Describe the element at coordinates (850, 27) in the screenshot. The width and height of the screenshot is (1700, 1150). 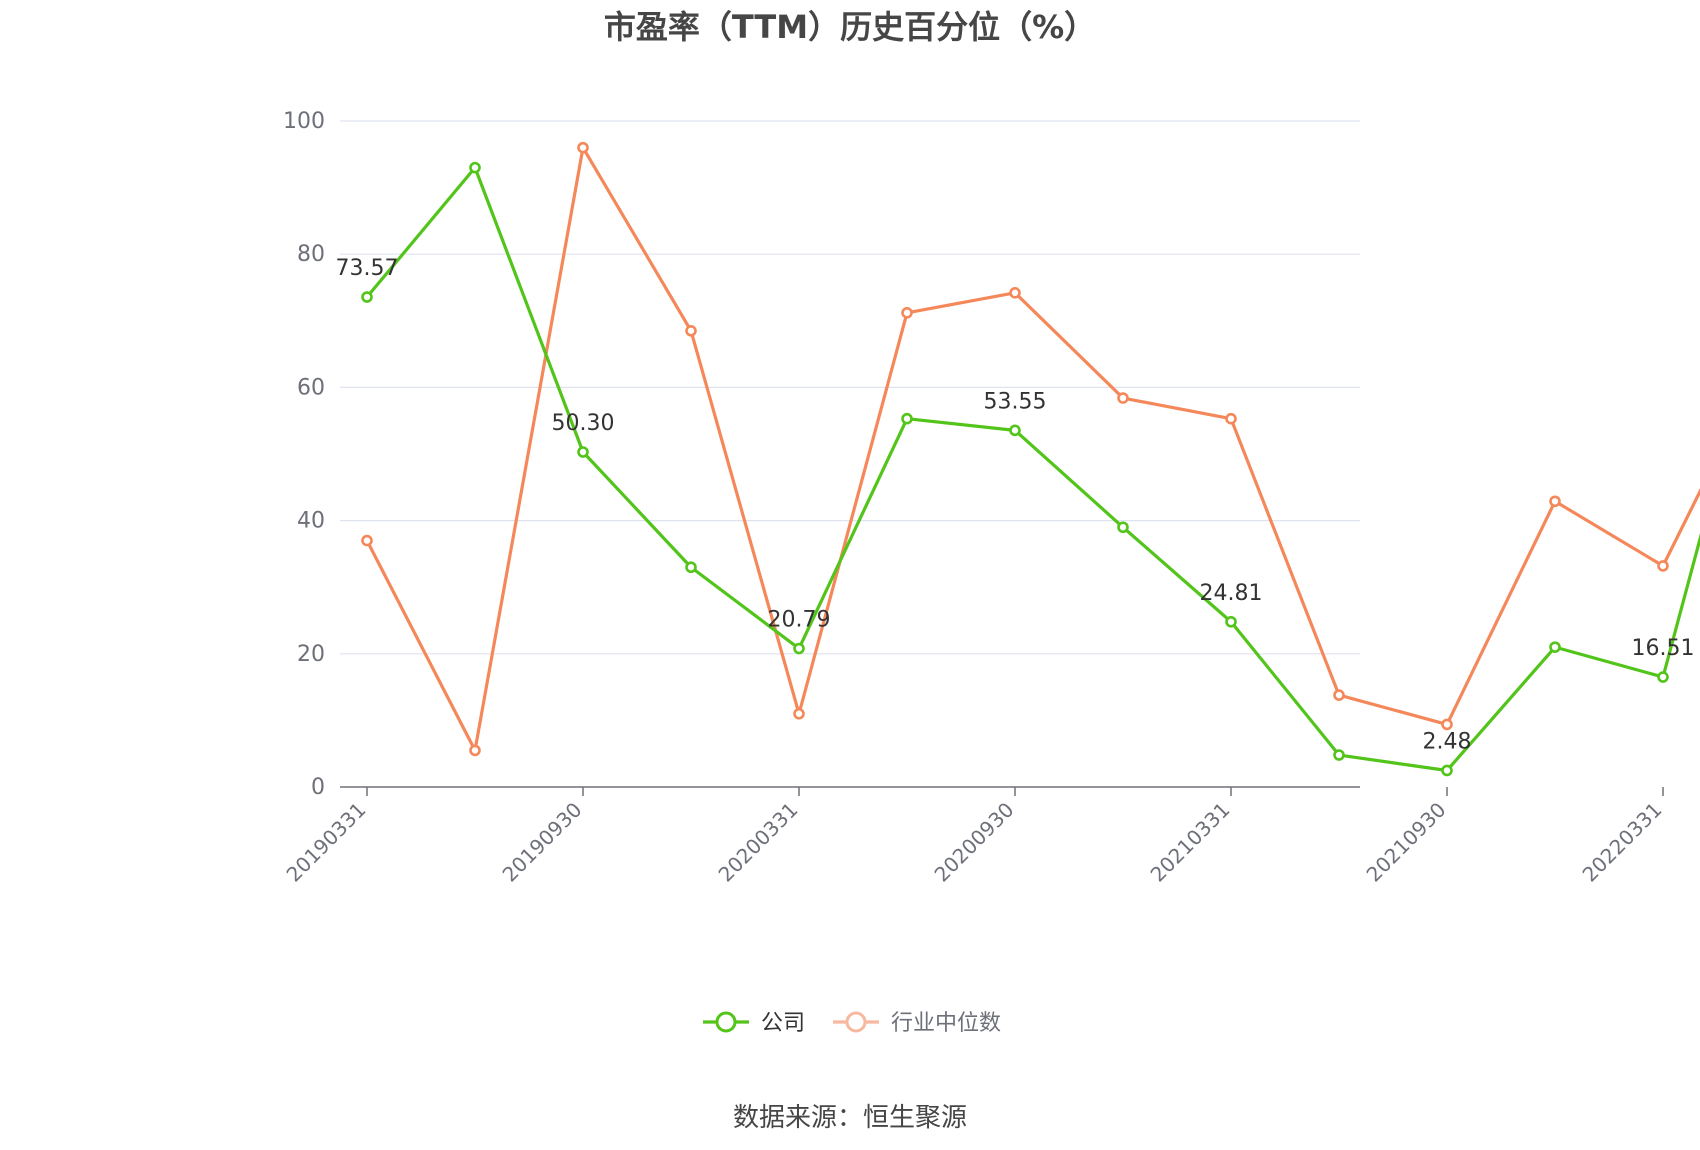
I see `chart-title: 市盈率（TTM）历史百分位（%）` at that location.